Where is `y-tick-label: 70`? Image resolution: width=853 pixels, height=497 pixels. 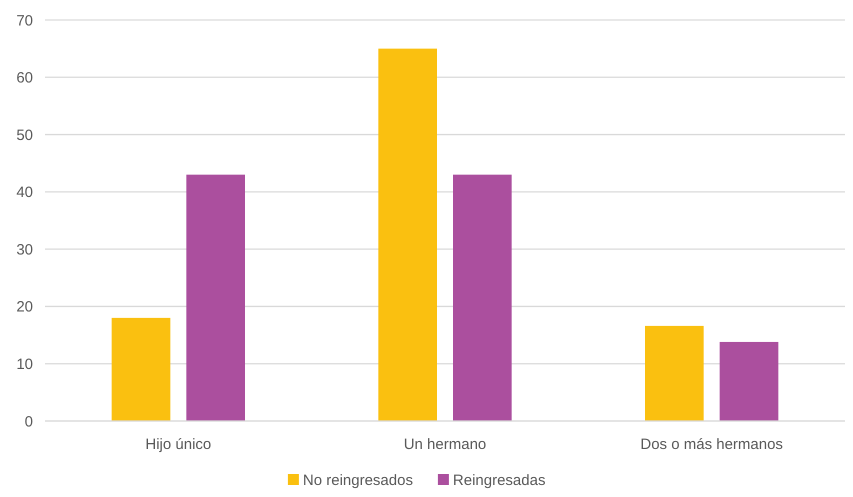
y-tick-label: 70 is located at coordinates (24, 21).